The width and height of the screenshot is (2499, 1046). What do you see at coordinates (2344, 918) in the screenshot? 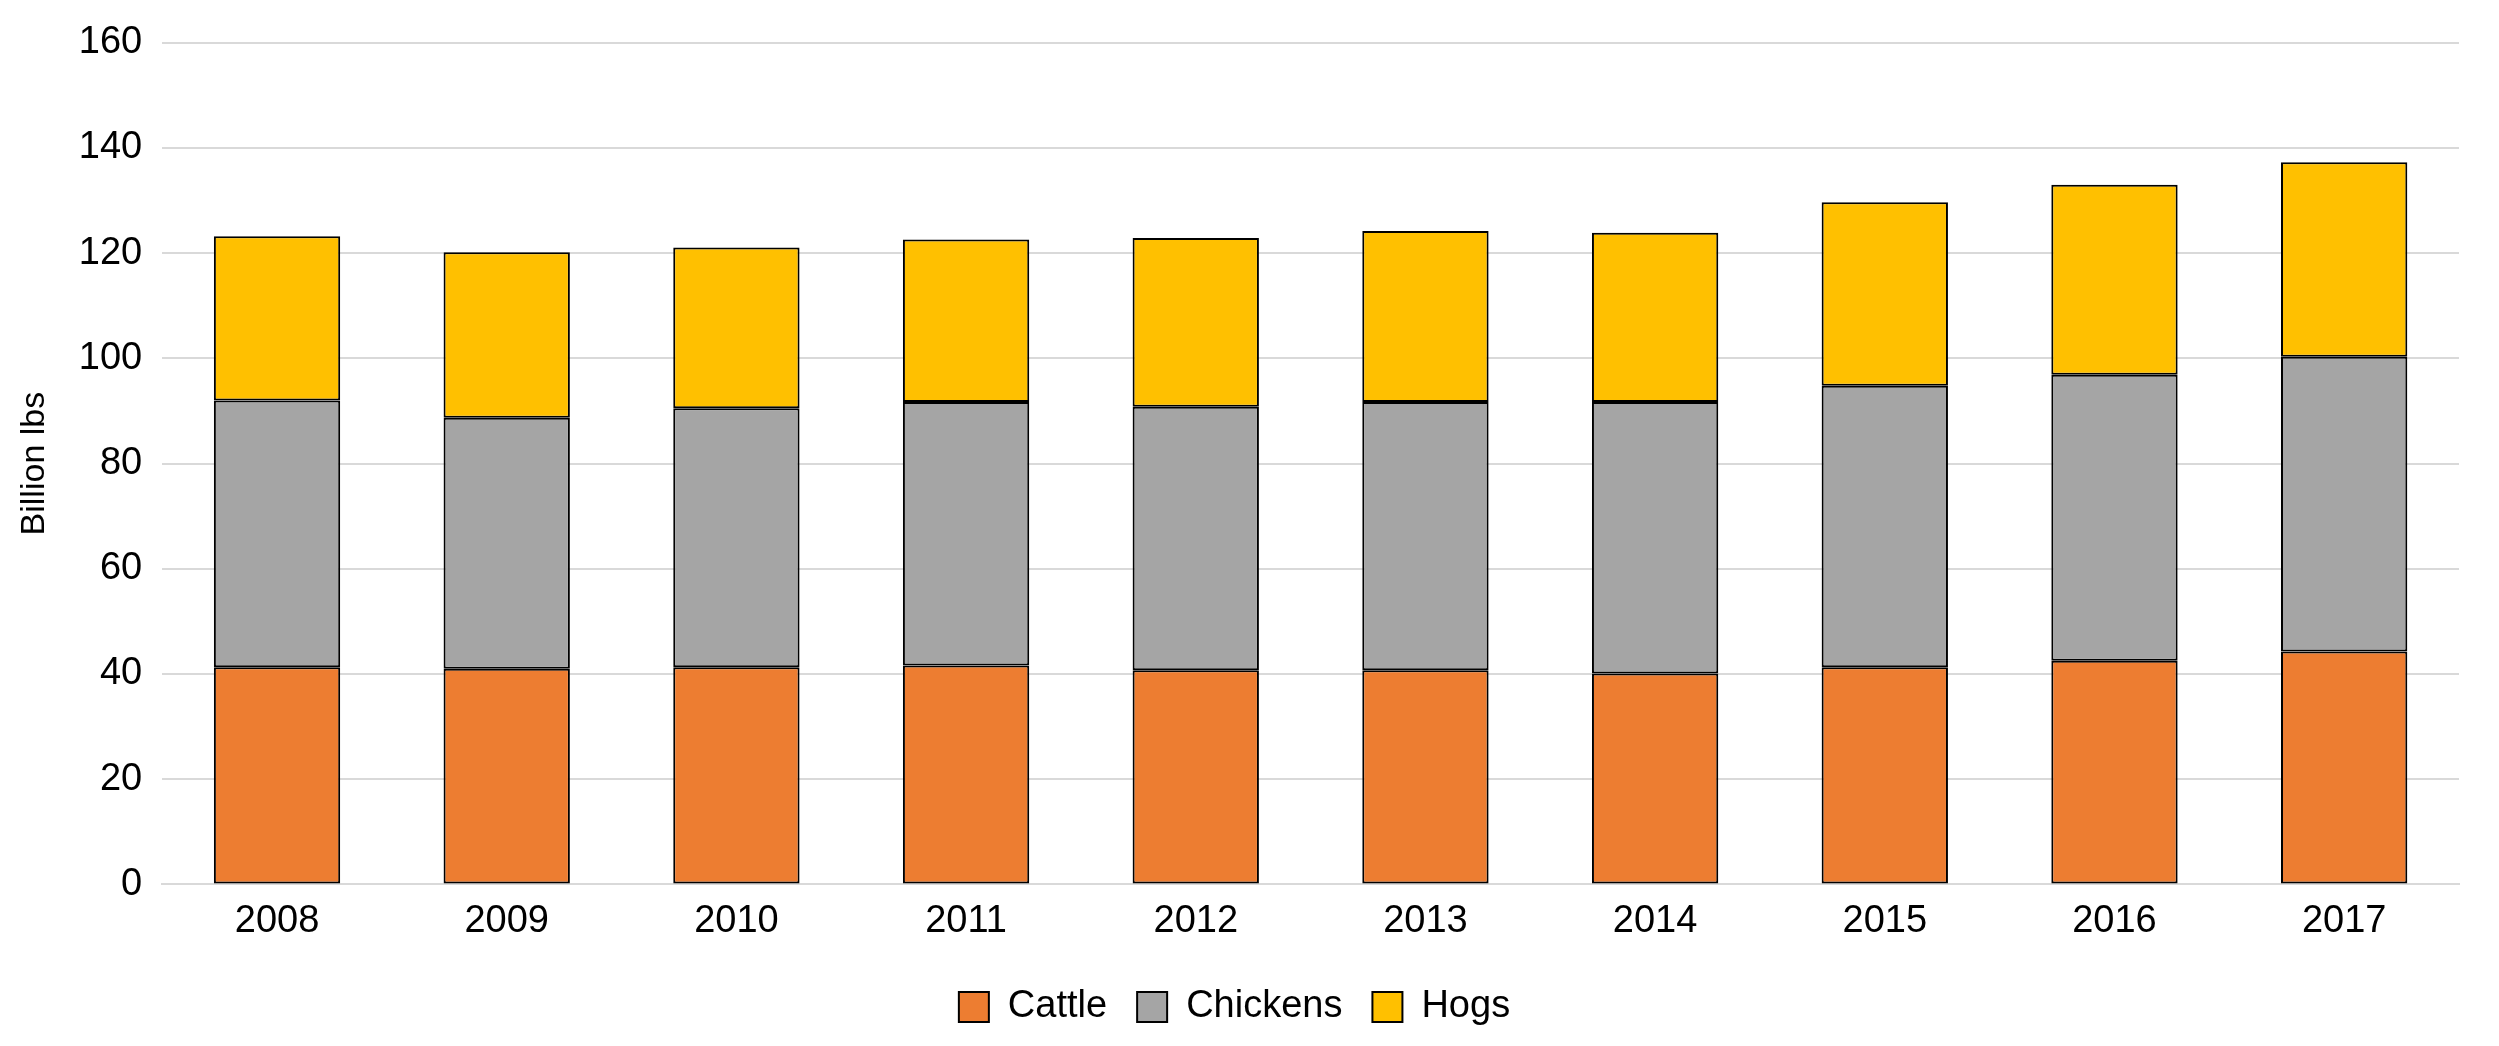
I see `x-tick-label: 2017` at bounding box center [2344, 918].